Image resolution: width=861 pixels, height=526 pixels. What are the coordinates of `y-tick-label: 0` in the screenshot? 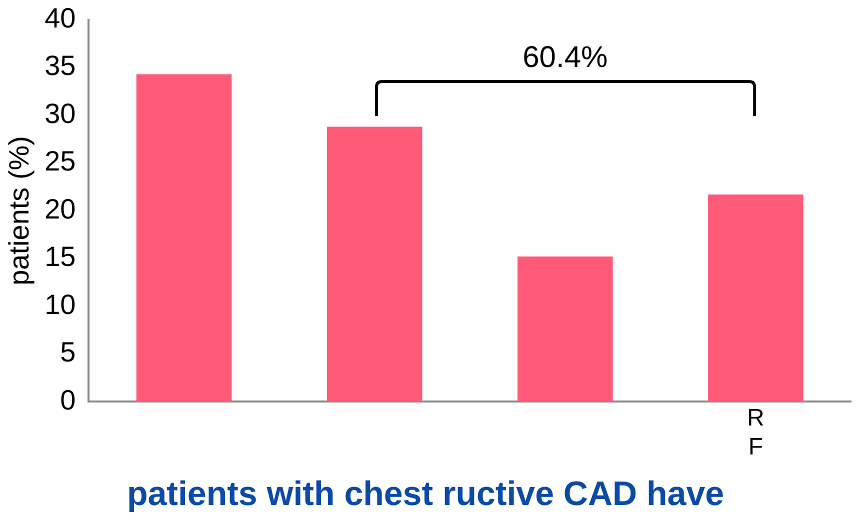 It's located at (68, 400).